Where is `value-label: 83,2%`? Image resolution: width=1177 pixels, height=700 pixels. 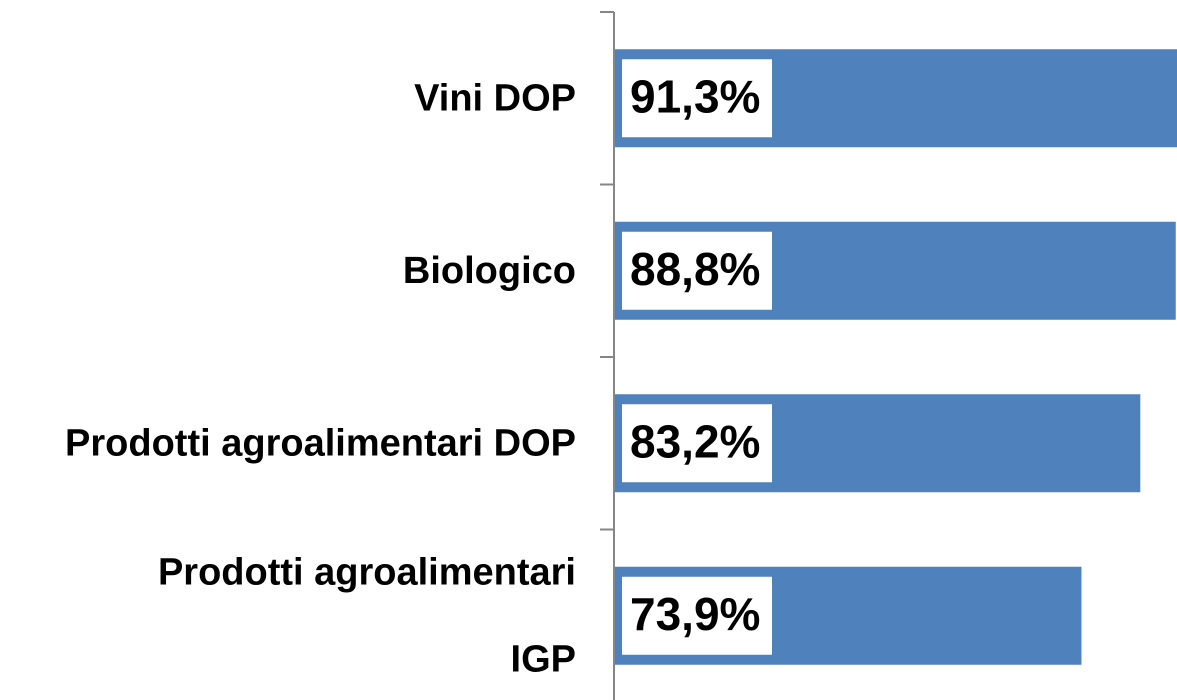 value-label: 83,2% is located at coordinates (695, 441).